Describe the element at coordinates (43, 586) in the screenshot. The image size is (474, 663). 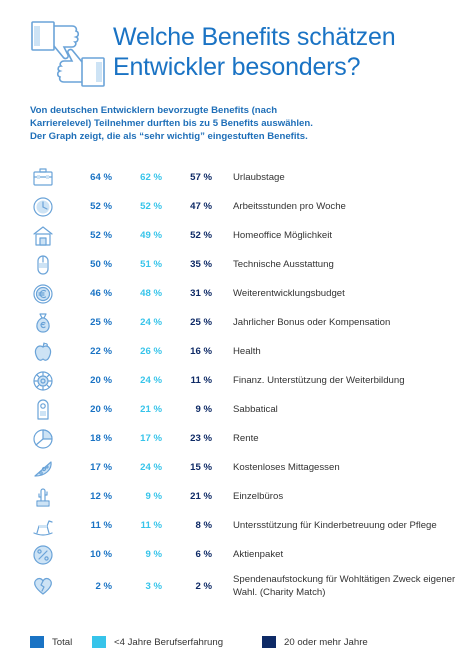
I see `broken-heart-icon` at that location.